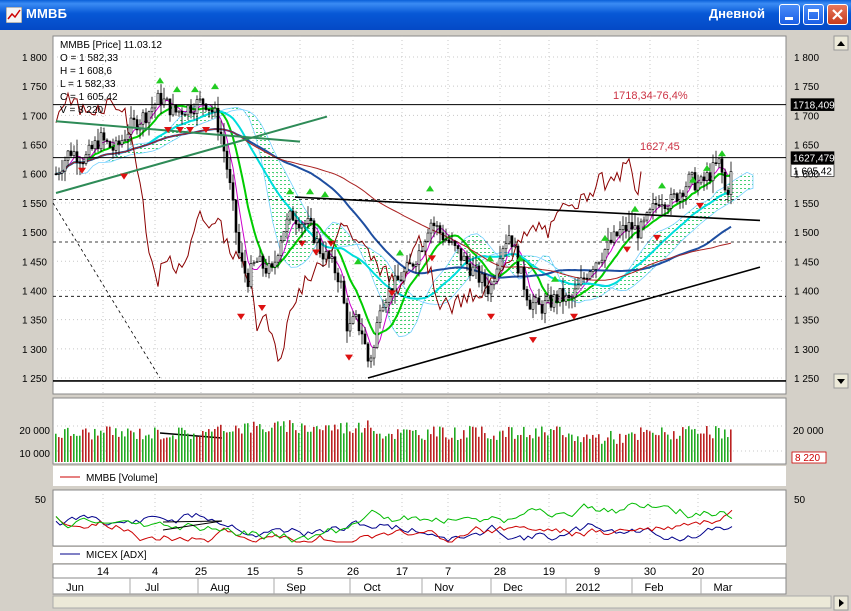 This screenshot has height=611, width=851. I want to click on date-axis-month-label: Sep, so click(296, 588).